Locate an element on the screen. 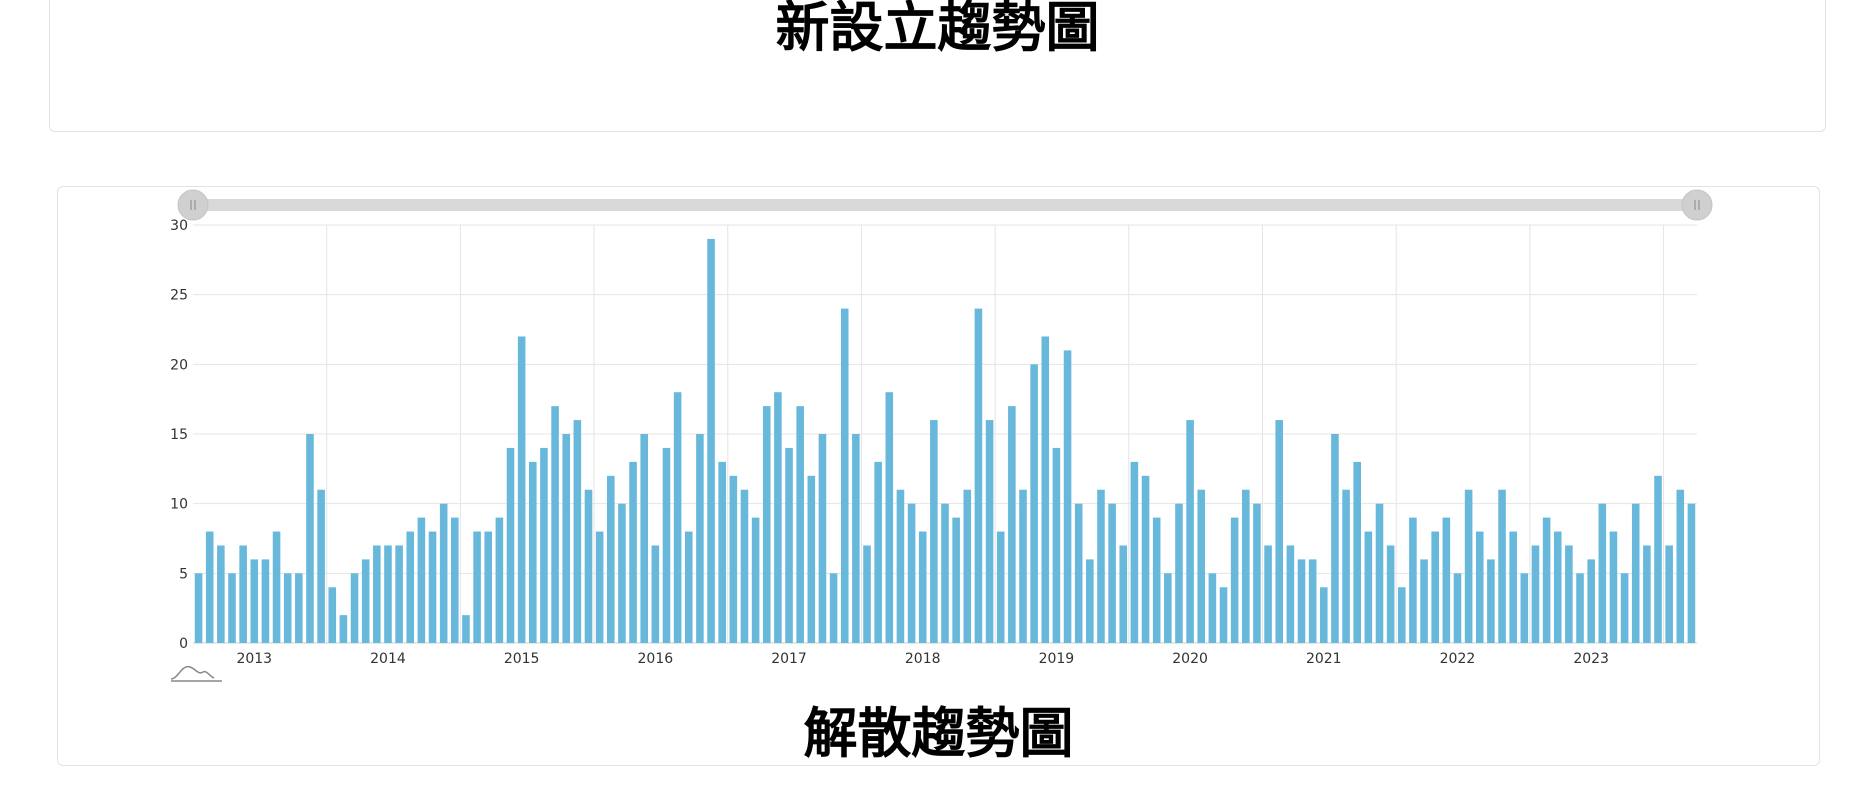  zoom-slider-track is located at coordinates (945, 205).